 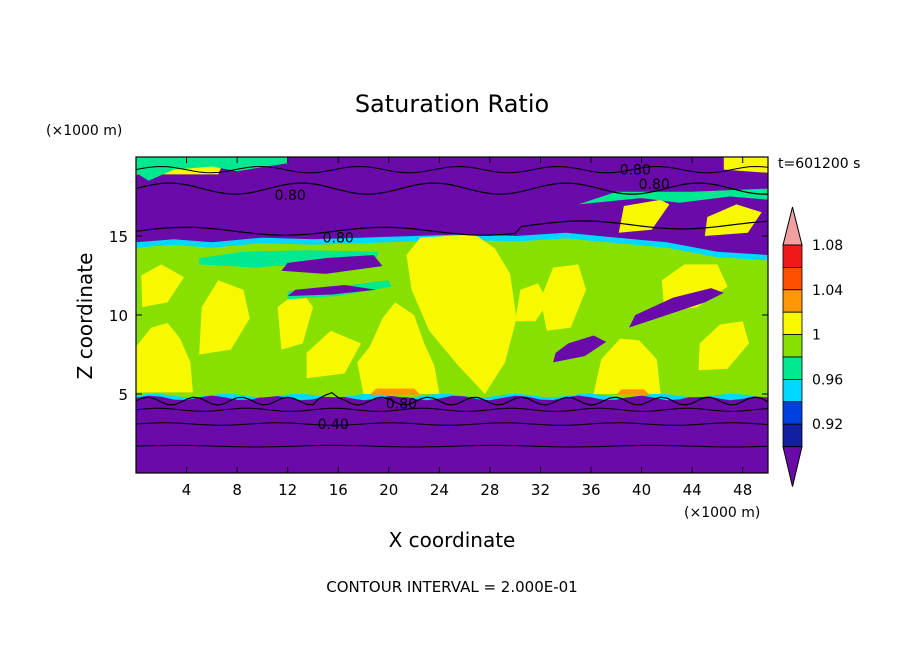 What do you see at coordinates (792, 226) in the screenshot?
I see `colorbar-triangle-top` at bounding box center [792, 226].